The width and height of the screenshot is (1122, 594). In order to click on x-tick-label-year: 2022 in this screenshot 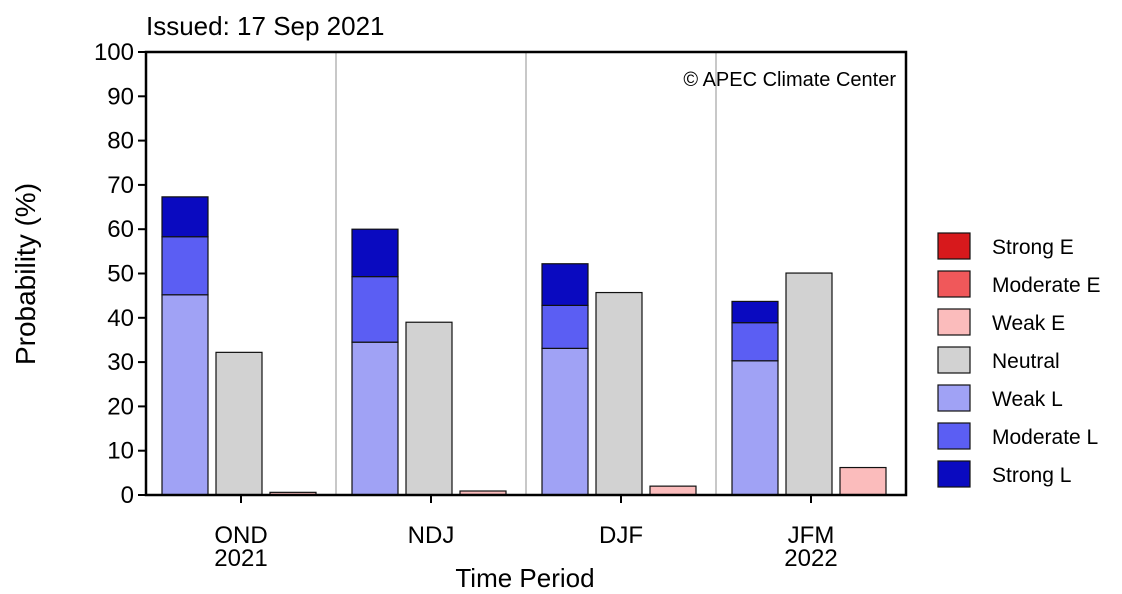, I will do `click(810, 558)`.